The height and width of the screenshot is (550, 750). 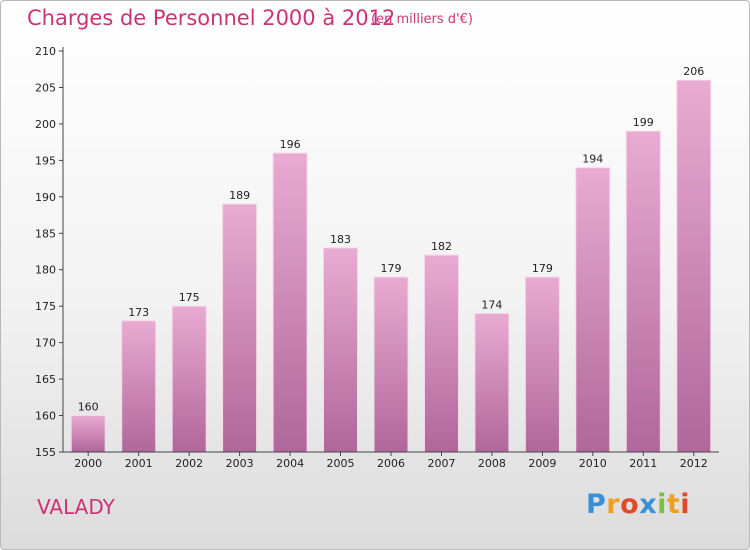 What do you see at coordinates (694, 463) in the screenshot?
I see `x-tick-label-2012: 2012` at bounding box center [694, 463].